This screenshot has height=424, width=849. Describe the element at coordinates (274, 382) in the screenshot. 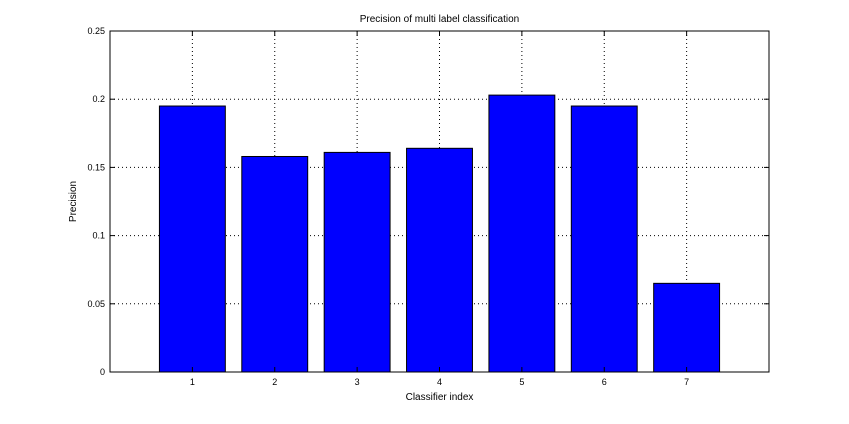

I see `x-tick-label: 2` at that location.